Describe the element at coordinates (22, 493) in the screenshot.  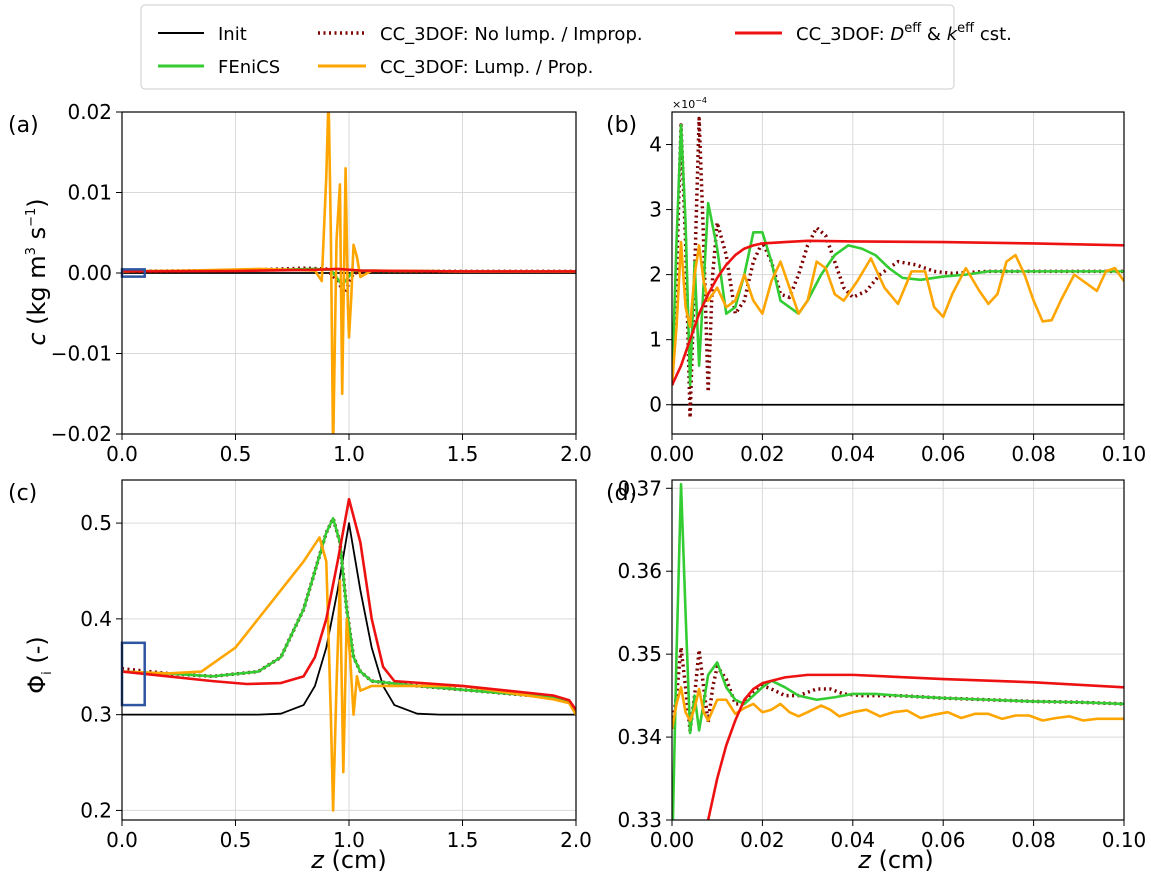
I see `panel-label-c: (c)` at that location.